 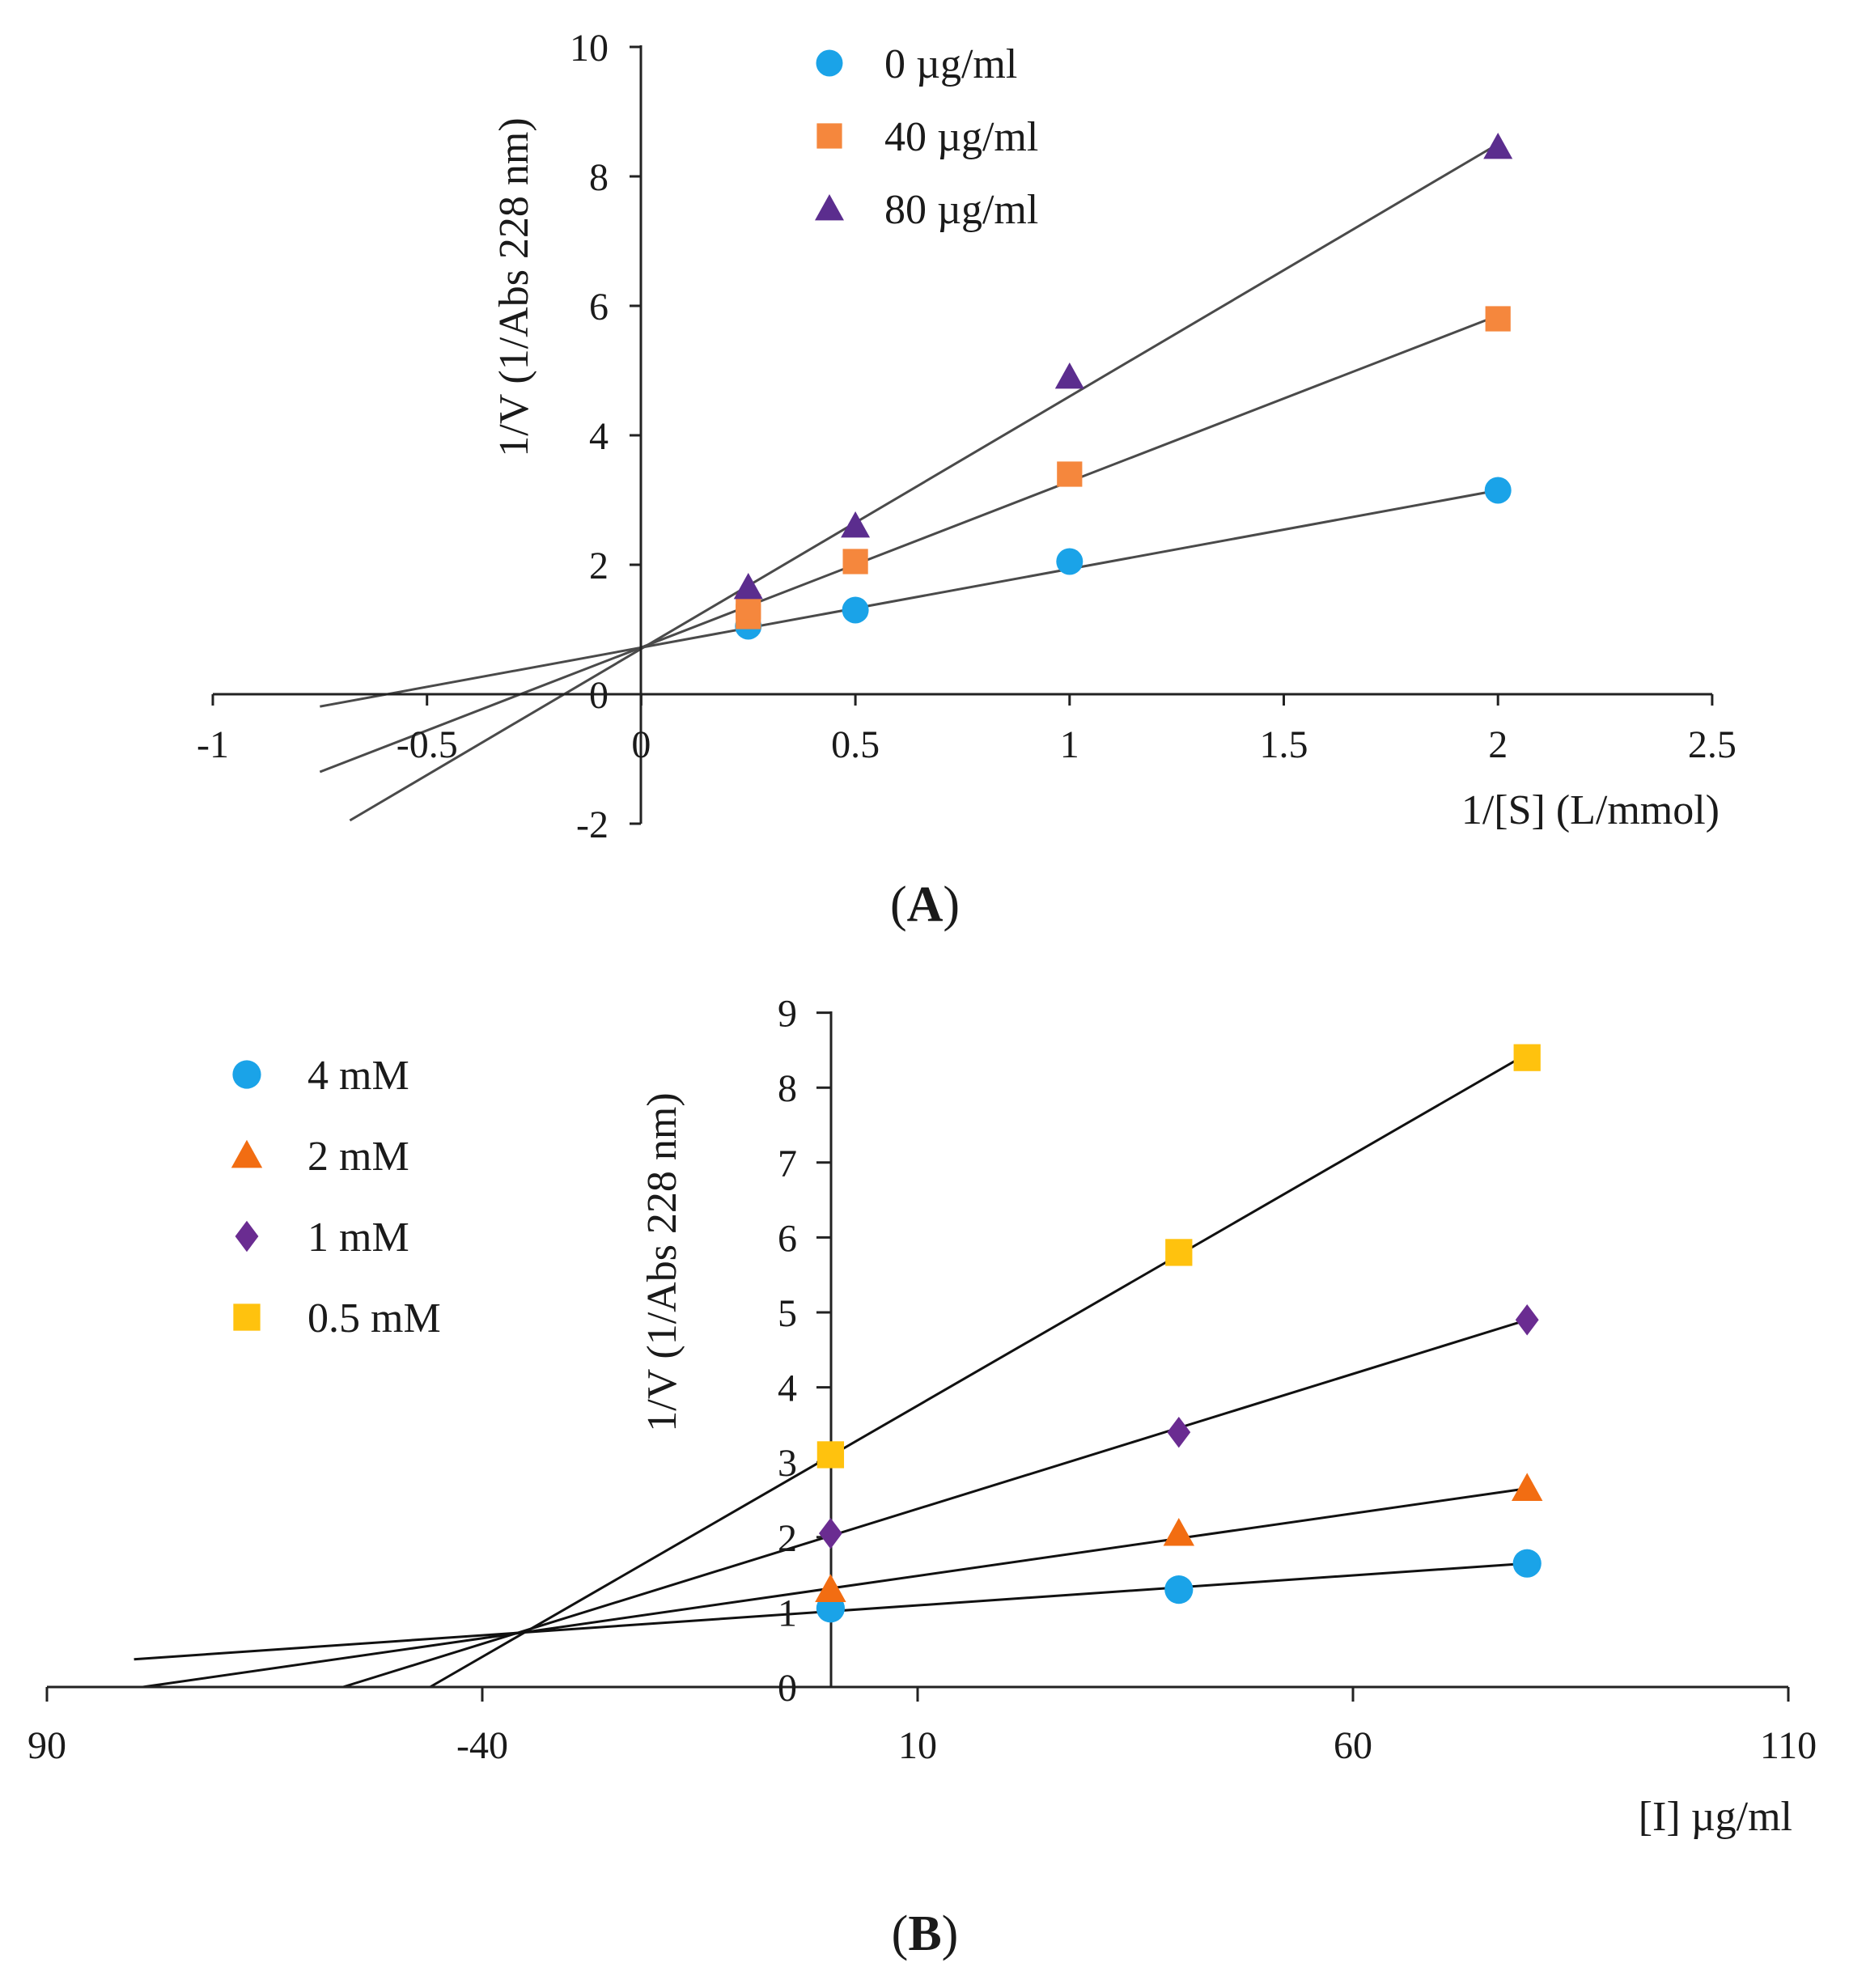 What do you see at coordinates (787, 1313) in the screenshot?
I see `y-tick-label-b: 5` at bounding box center [787, 1313].